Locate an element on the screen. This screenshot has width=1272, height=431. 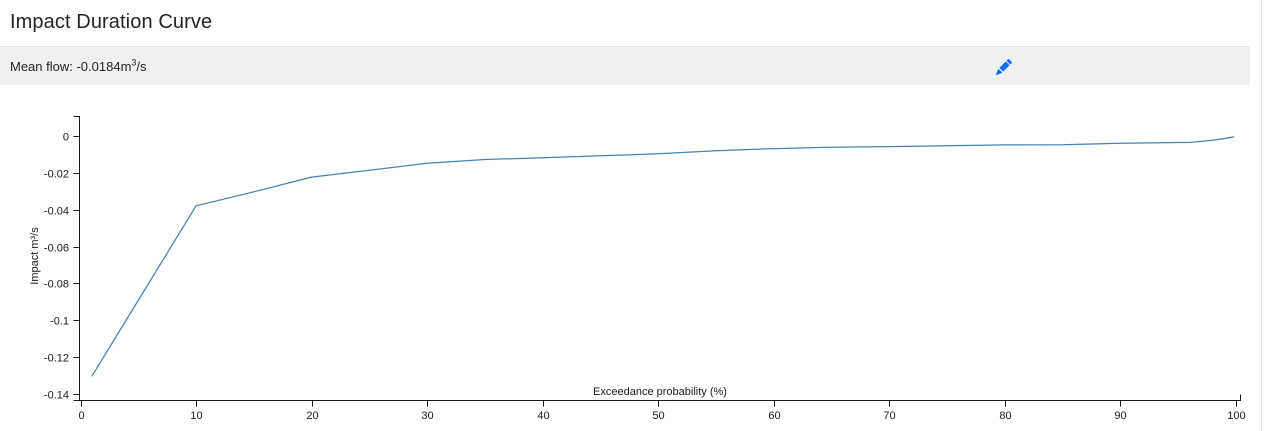
page-title: Impact Duration Curve is located at coordinates (111, 22).